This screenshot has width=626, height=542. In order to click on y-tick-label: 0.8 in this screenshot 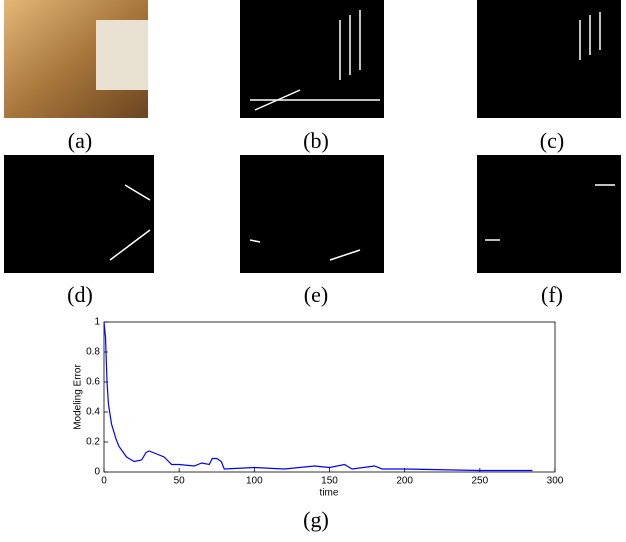, I will do `click(93, 352)`.